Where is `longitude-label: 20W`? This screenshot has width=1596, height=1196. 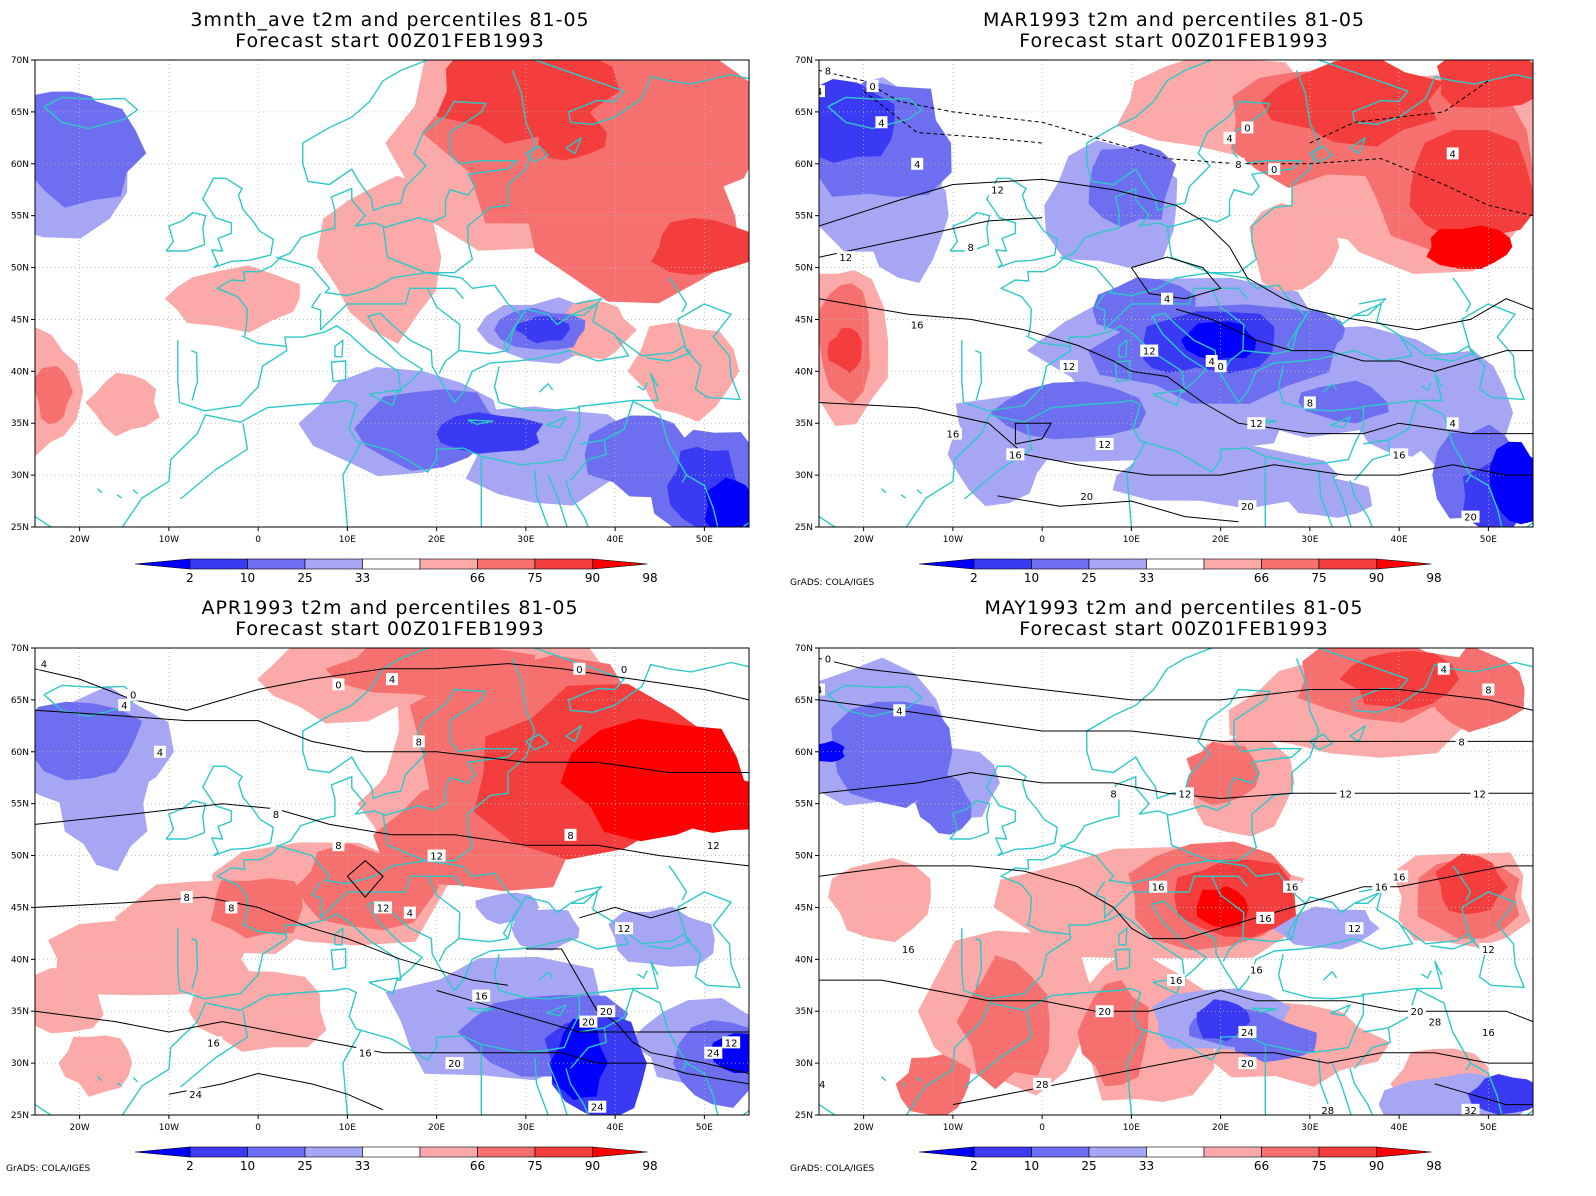
longitude-label: 20W is located at coordinates (863, 540).